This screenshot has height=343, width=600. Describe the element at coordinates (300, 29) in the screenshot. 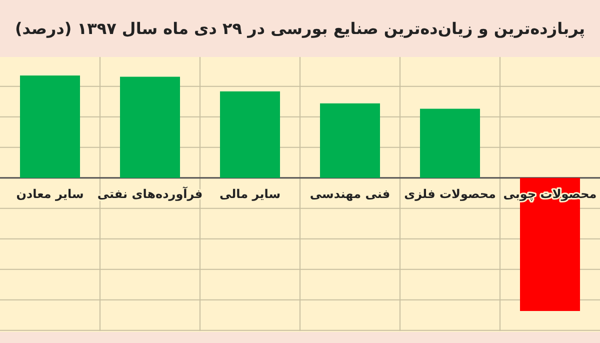

I see `chart-title: پربازده‌ترین و زیان‌ده‌ترین صنایع بورسی در ۲۹ دی ماه سال ۱۳۹۷ (درصد)` at that location.